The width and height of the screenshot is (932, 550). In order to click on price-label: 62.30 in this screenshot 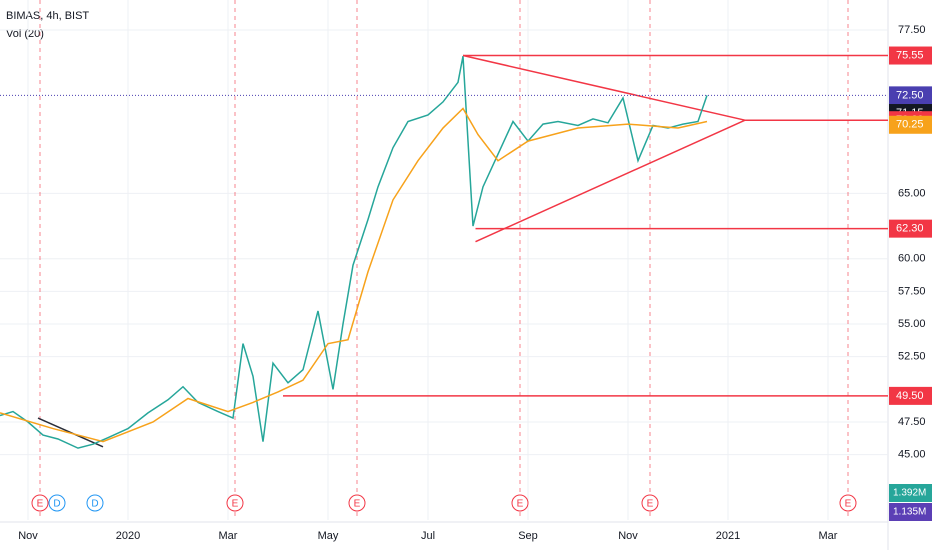, I will do `click(910, 229)`.